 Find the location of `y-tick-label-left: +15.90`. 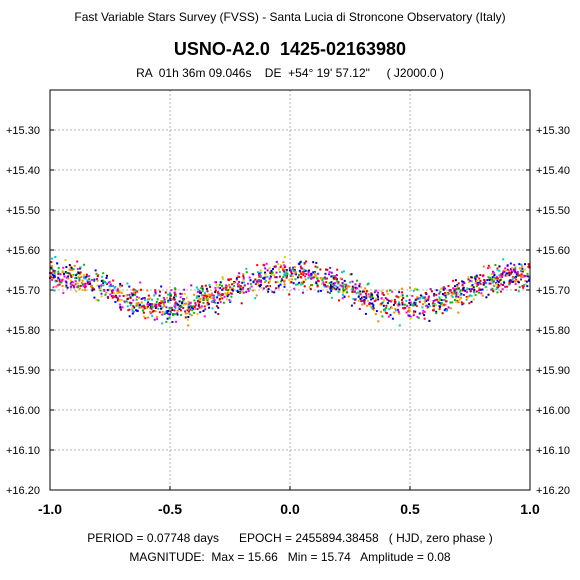

y-tick-label-left: +15.90 is located at coordinates (23, 371).